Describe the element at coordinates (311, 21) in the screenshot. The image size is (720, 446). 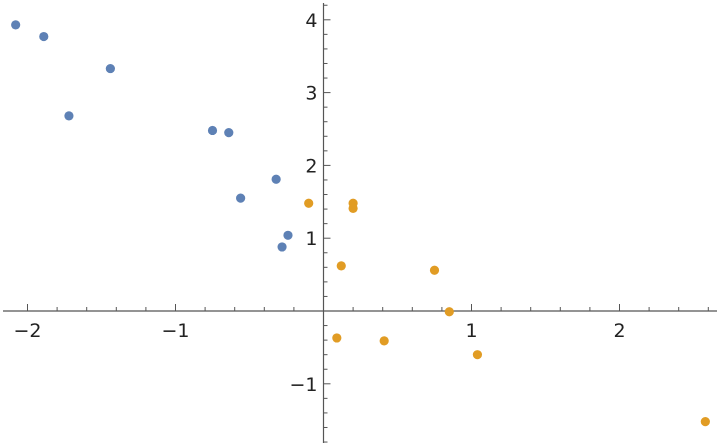
I see `y-tick-label: 4` at that location.